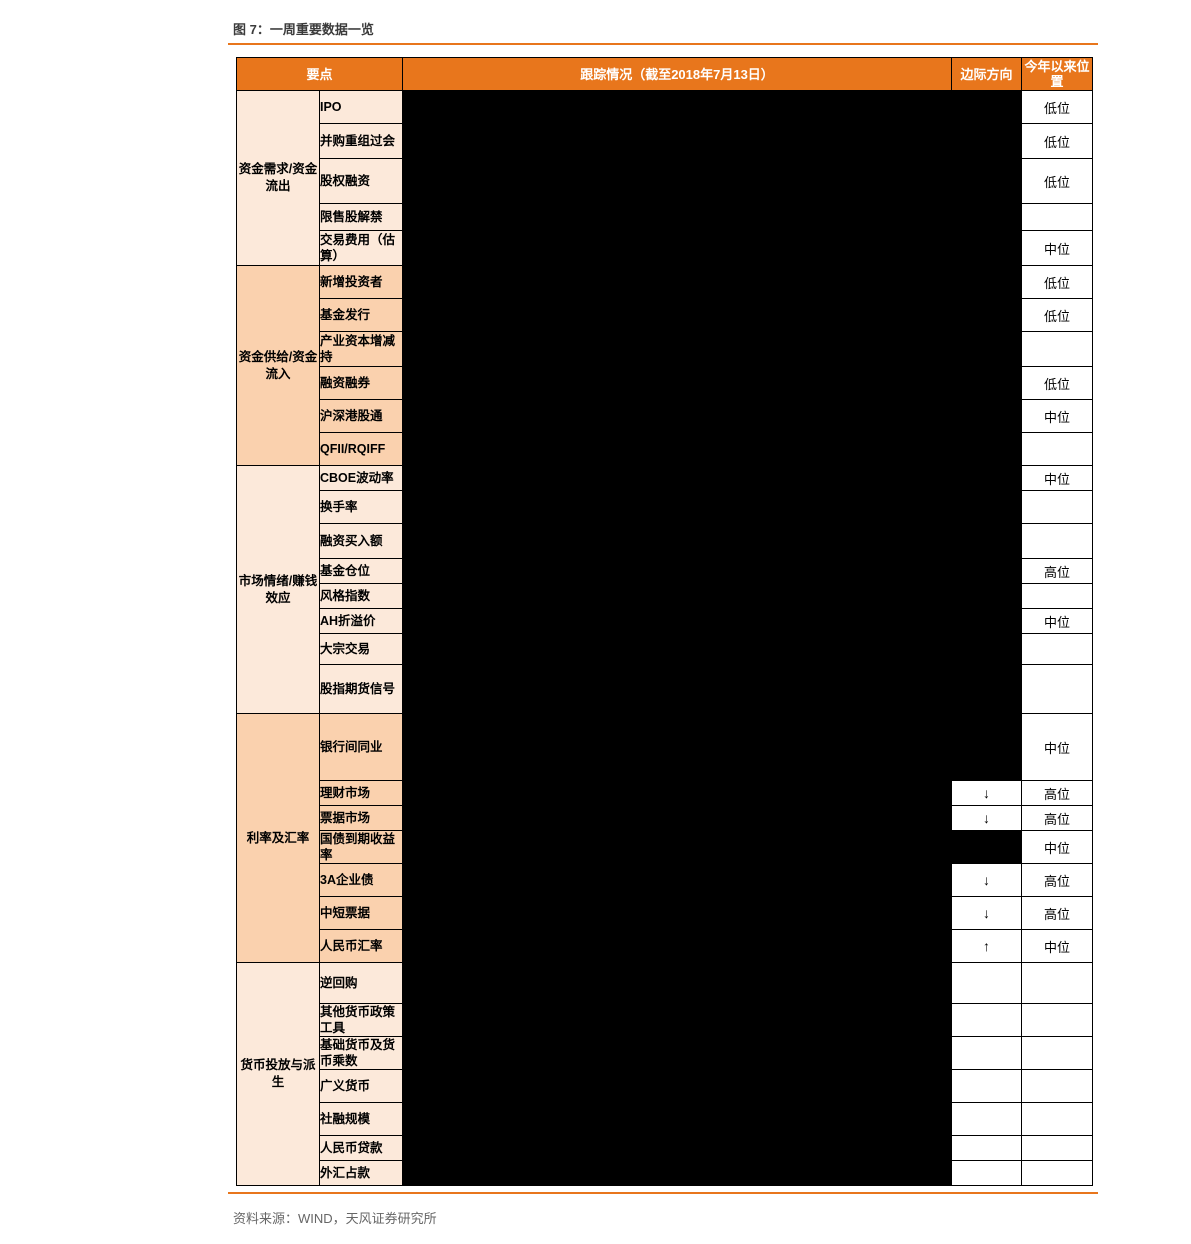 Image resolution: width=1191 pixels, height=1244 pixels. I want to click on table-row: 融资买入额, so click(665, 541).